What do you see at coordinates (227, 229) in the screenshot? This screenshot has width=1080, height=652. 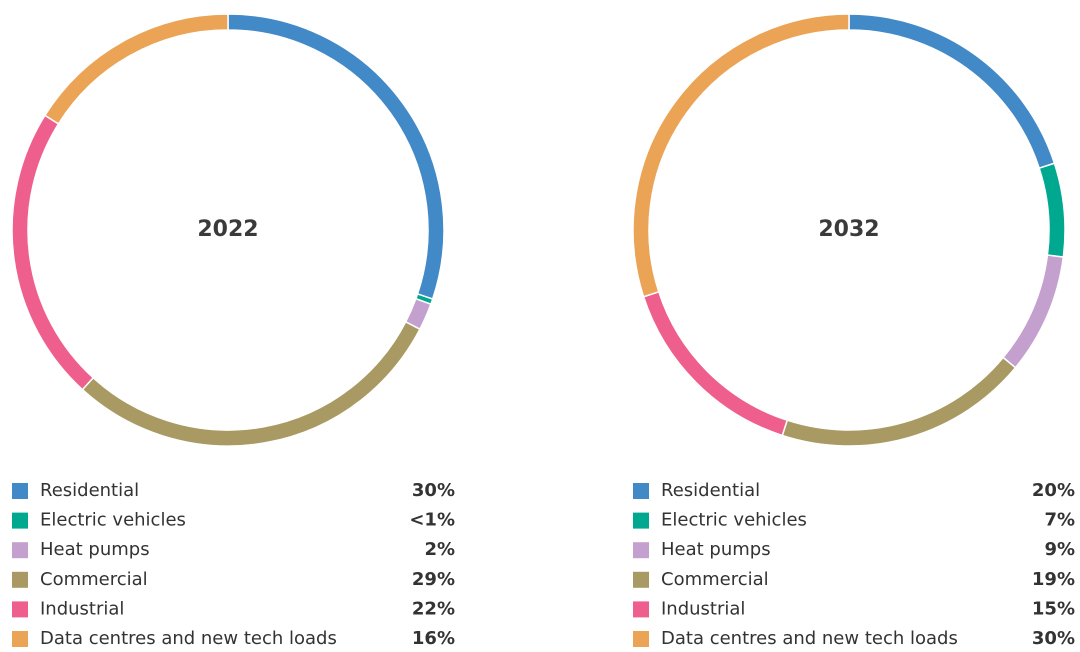 I see `chart-title: 2022` at bounding box center [227, 229].